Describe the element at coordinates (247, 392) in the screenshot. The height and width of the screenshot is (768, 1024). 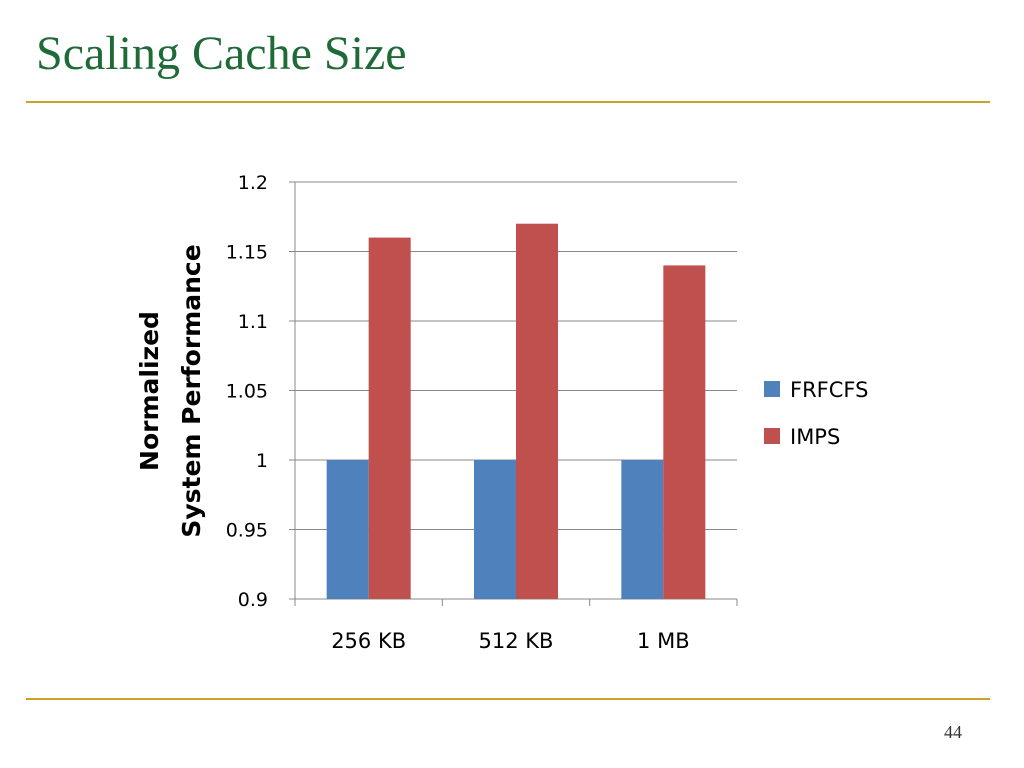
I see `y-tick-label: 1.05` at that location.